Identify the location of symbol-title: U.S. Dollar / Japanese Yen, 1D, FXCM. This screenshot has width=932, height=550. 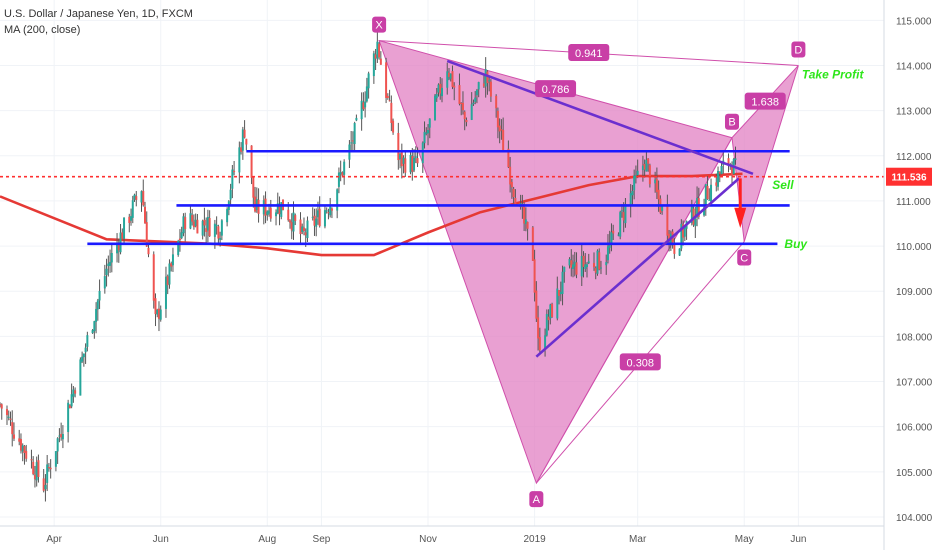
(98, 14).